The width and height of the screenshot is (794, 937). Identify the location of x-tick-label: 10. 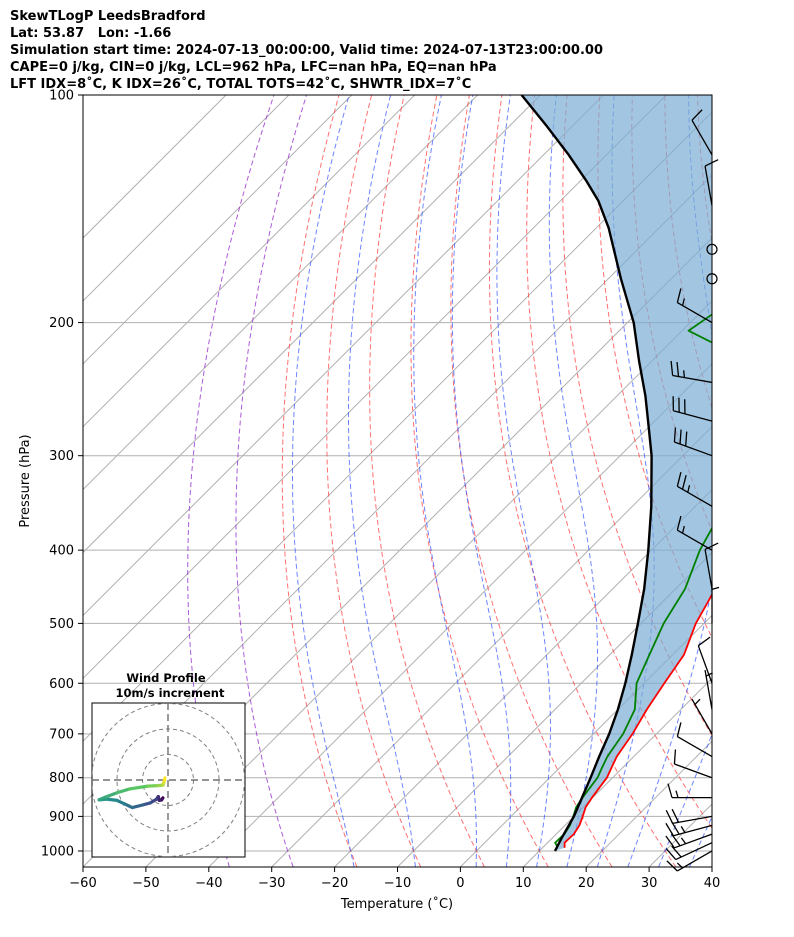
(523, 883).